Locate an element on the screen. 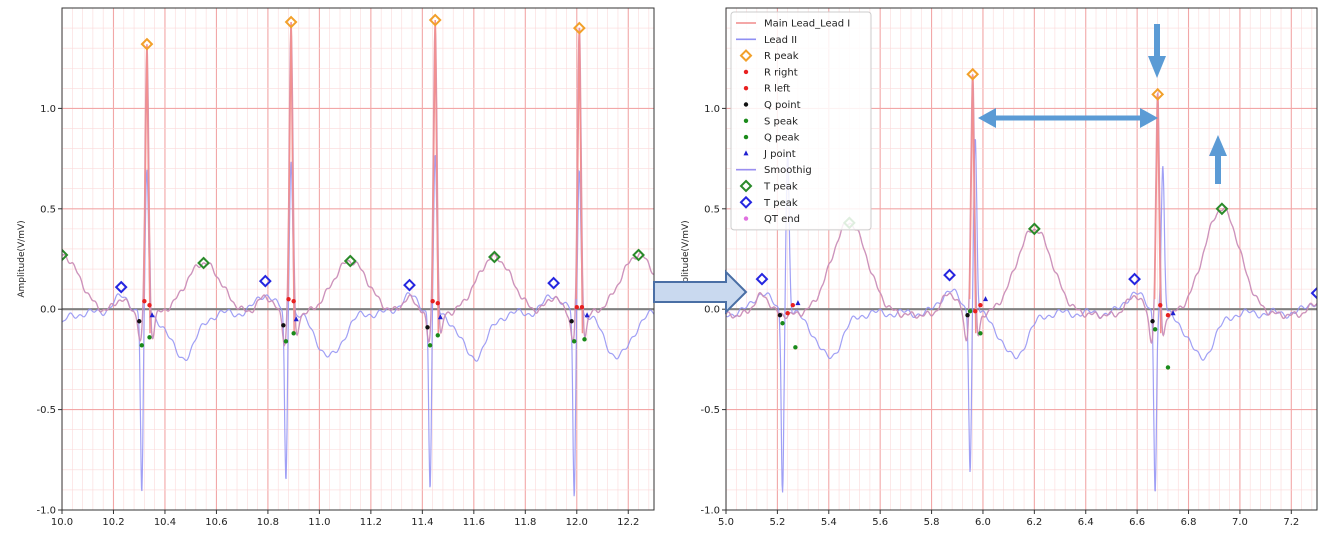 The image size is (1319, 548). x-tick-label: 5.6 is located at coordinates (880, 522).